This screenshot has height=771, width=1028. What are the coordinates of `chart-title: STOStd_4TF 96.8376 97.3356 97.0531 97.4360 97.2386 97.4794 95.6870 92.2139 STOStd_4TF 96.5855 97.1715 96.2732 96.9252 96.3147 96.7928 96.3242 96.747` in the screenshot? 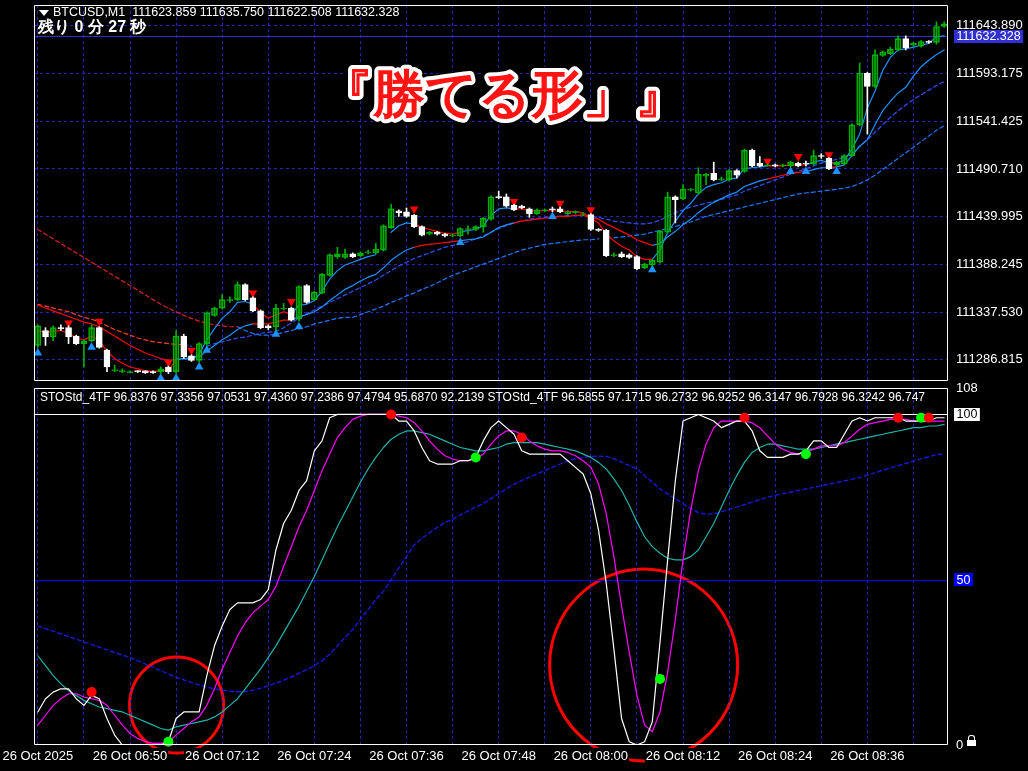 It's located at (483, 397).